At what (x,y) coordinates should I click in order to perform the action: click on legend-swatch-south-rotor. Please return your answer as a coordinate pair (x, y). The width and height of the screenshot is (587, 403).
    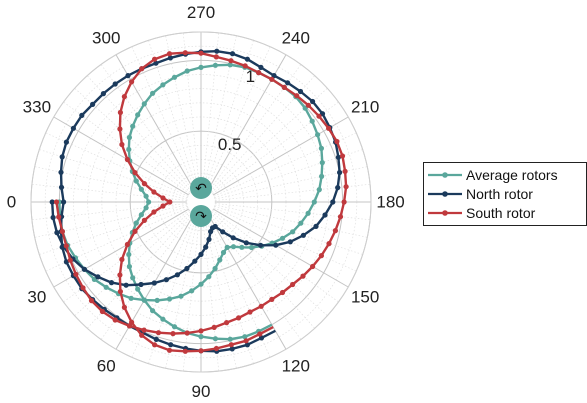
    Looking at the image, I should click on (445, 212).